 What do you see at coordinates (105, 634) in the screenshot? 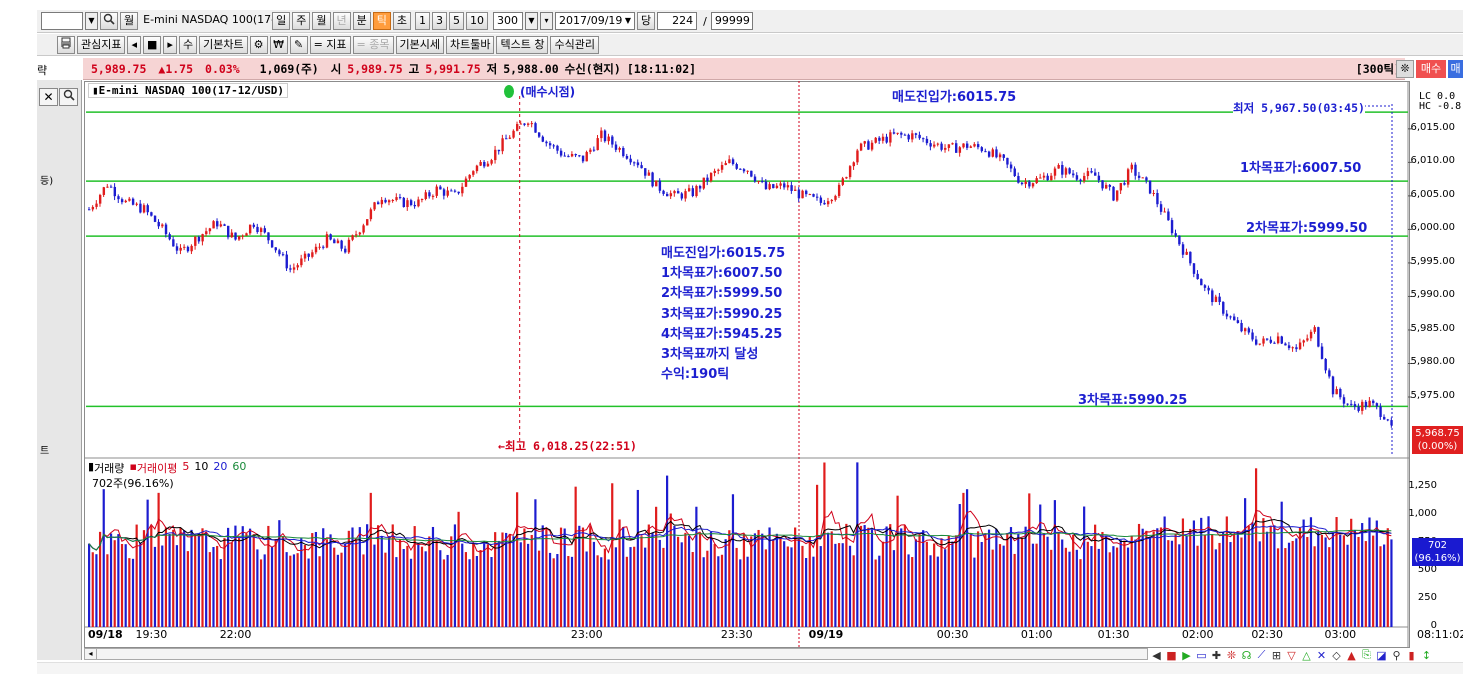
I see `time-tick-label: 09/18` at bounding box center [105, 634].